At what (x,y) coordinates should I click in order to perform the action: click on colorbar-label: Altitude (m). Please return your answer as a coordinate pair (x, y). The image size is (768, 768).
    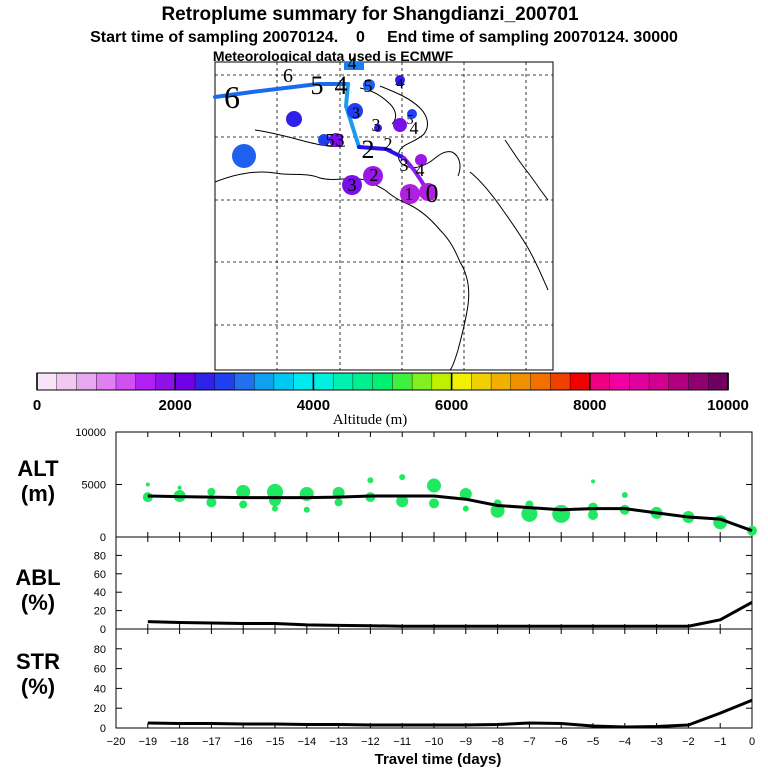
    Looking at the image, I should click on (370, 420).